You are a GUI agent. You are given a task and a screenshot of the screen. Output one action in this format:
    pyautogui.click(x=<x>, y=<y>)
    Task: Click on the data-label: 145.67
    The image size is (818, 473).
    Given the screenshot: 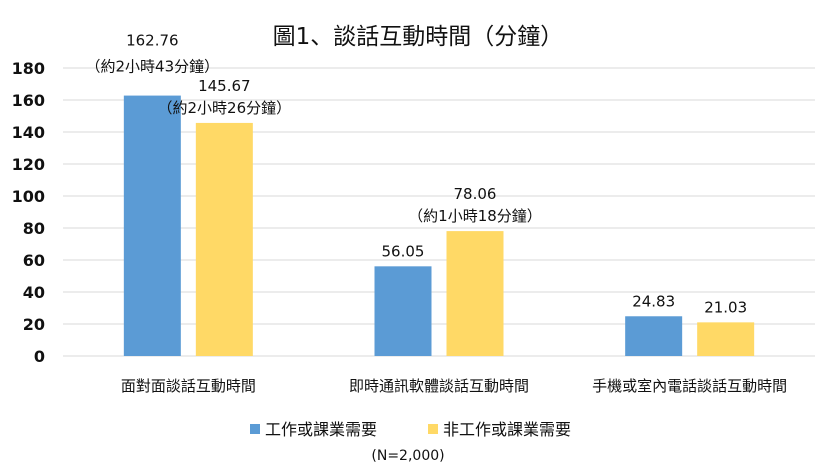 What is the action you would take?
    pyautogui.click(x=224, y=86)
    